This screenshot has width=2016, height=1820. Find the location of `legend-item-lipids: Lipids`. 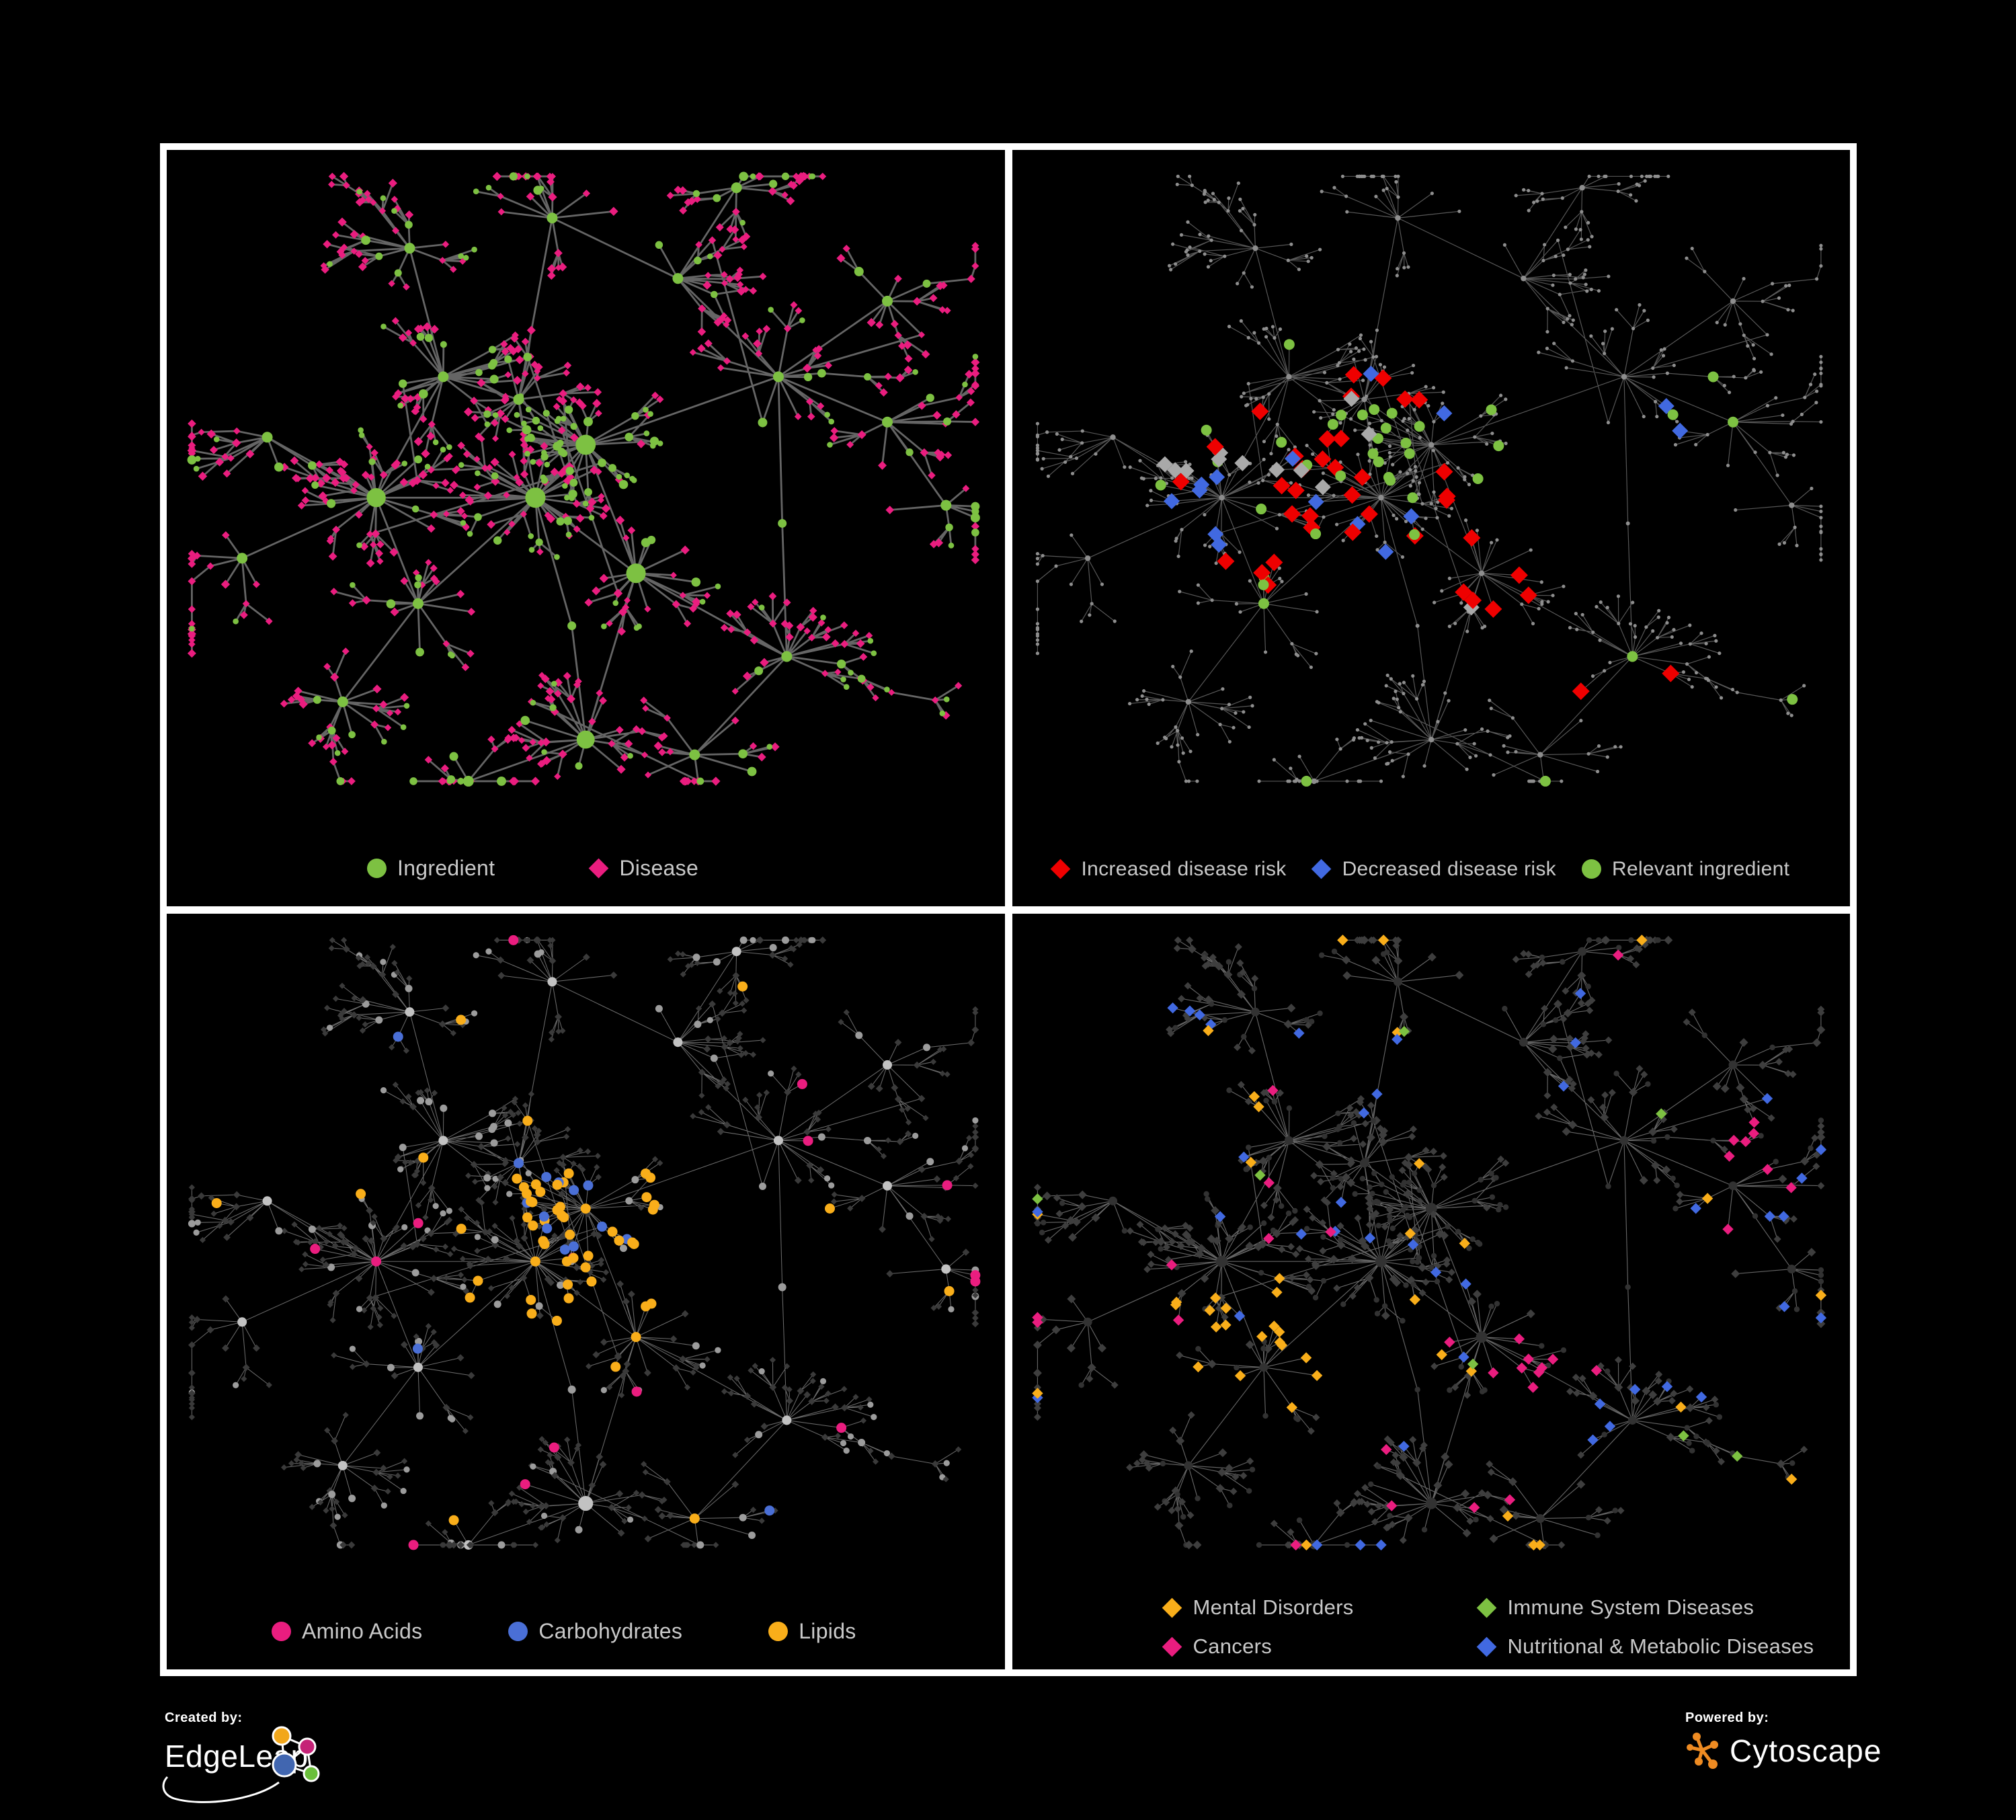

legend-item-lipids: Lipids is located at coordinates (811, 1631).